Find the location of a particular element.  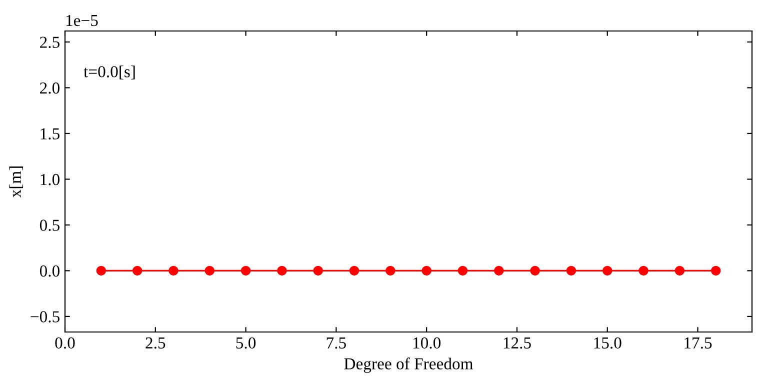

x-tick-label: 12.5 is located at coordinates (517, 343).